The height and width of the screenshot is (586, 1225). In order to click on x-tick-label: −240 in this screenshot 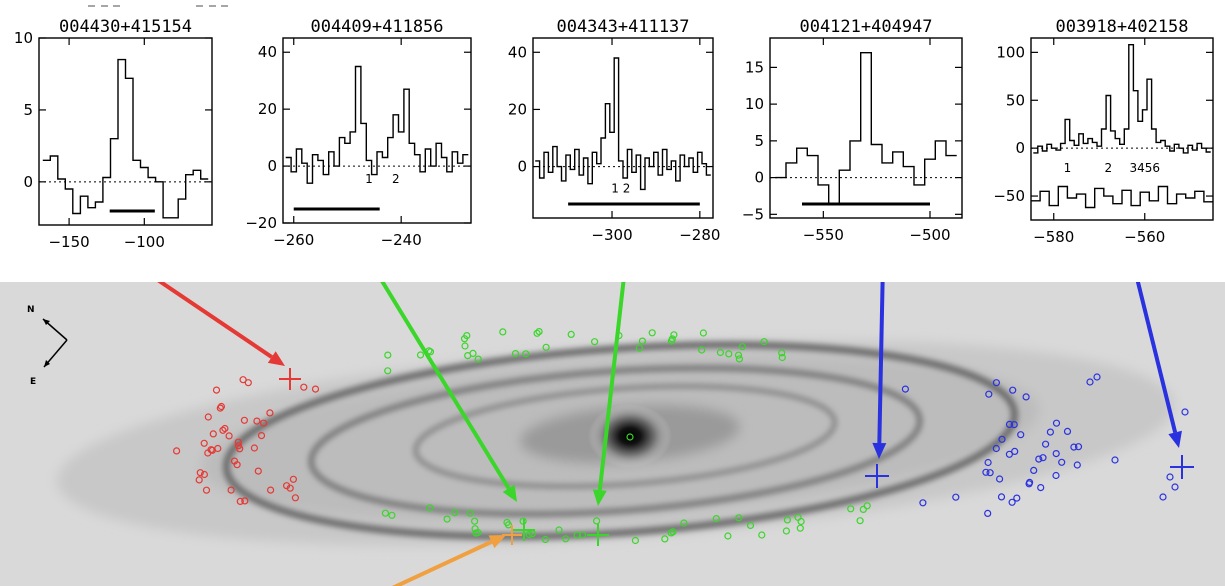, I will do `click(401, 240)`.